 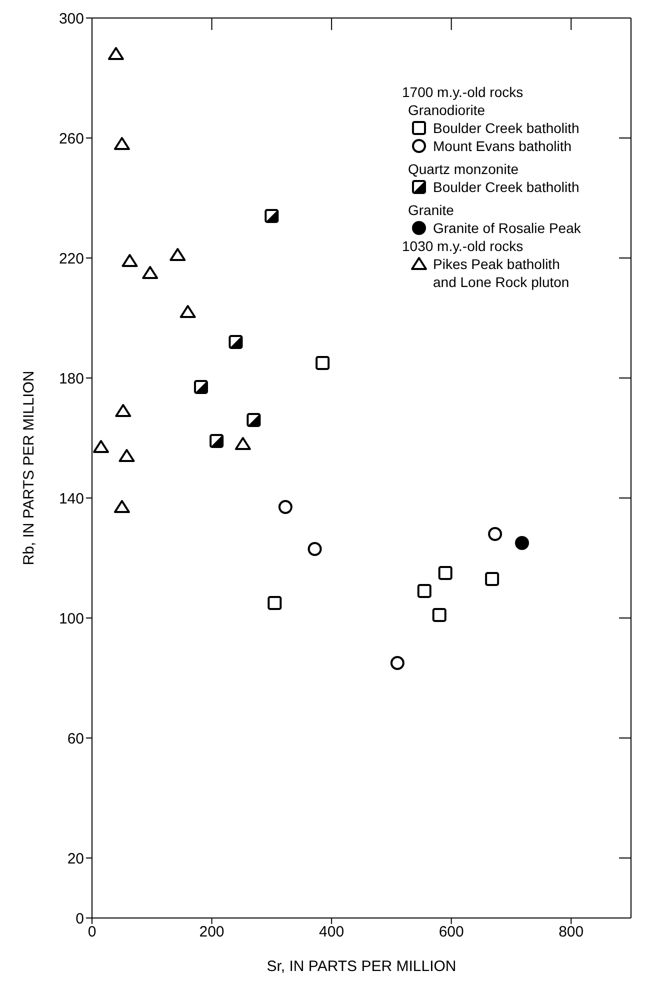 What do you see at coordinates (331, 932) in the screenshot?
I see `x-tick-label: 400` at bounding box center [331, 932].